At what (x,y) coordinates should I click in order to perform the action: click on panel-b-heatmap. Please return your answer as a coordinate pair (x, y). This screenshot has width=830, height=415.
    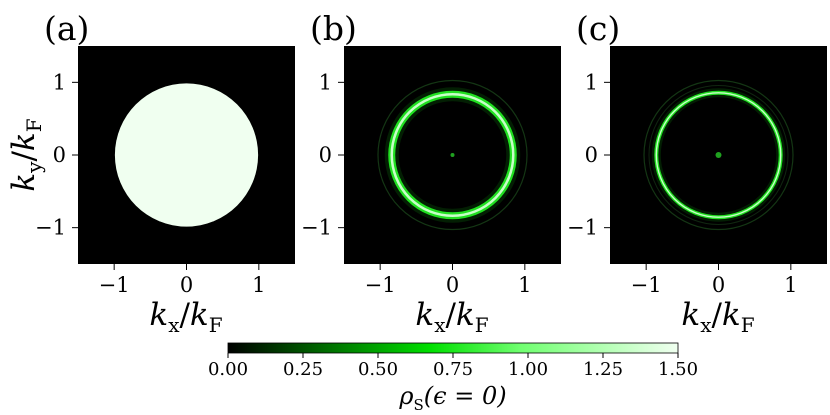
    Looking at the image, I should click on (452, 155).